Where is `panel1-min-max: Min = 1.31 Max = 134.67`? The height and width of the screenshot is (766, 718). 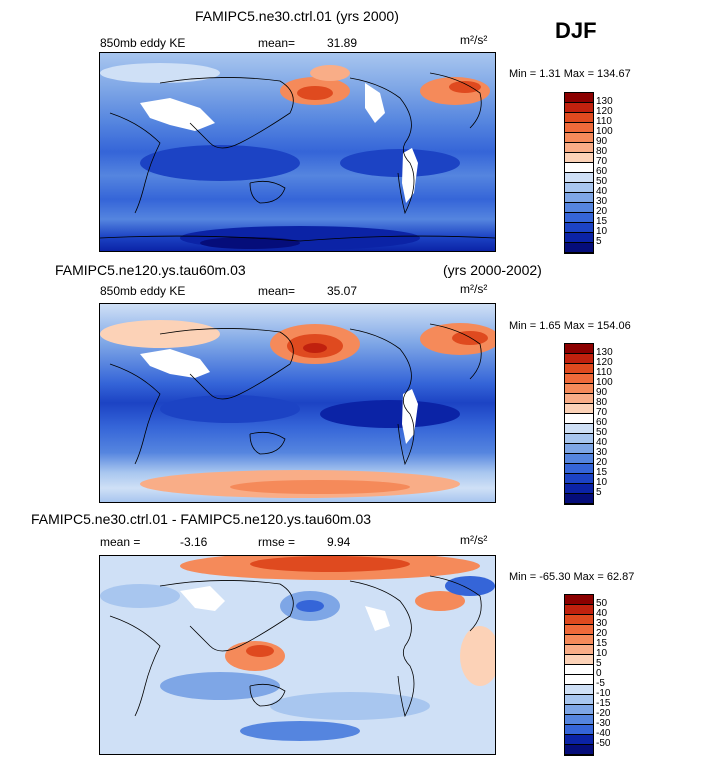
panel1-min-max: Min = 1.31 Max = 134.67 is located at coordinates (570, 74).